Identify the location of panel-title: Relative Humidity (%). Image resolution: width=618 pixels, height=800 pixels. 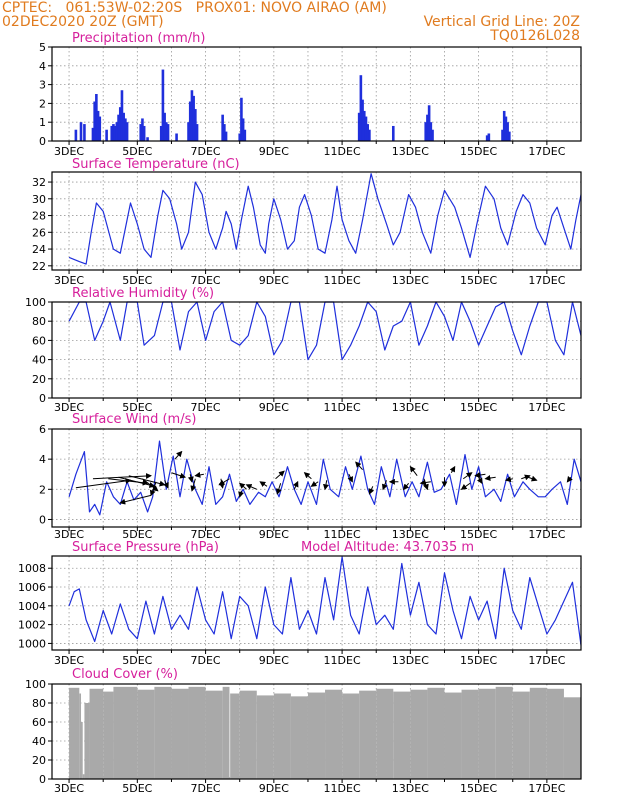
(143, 293).